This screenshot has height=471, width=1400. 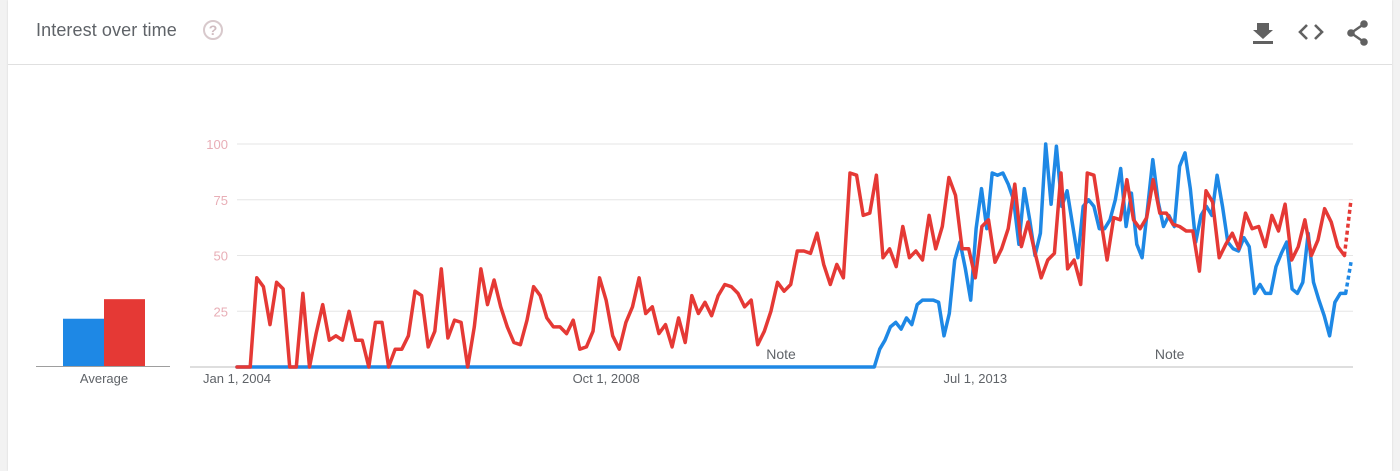 What do you see at coordinates (104, 378) in the screenshot?
I see `average-label: Average` at bounding box center [104, 378].